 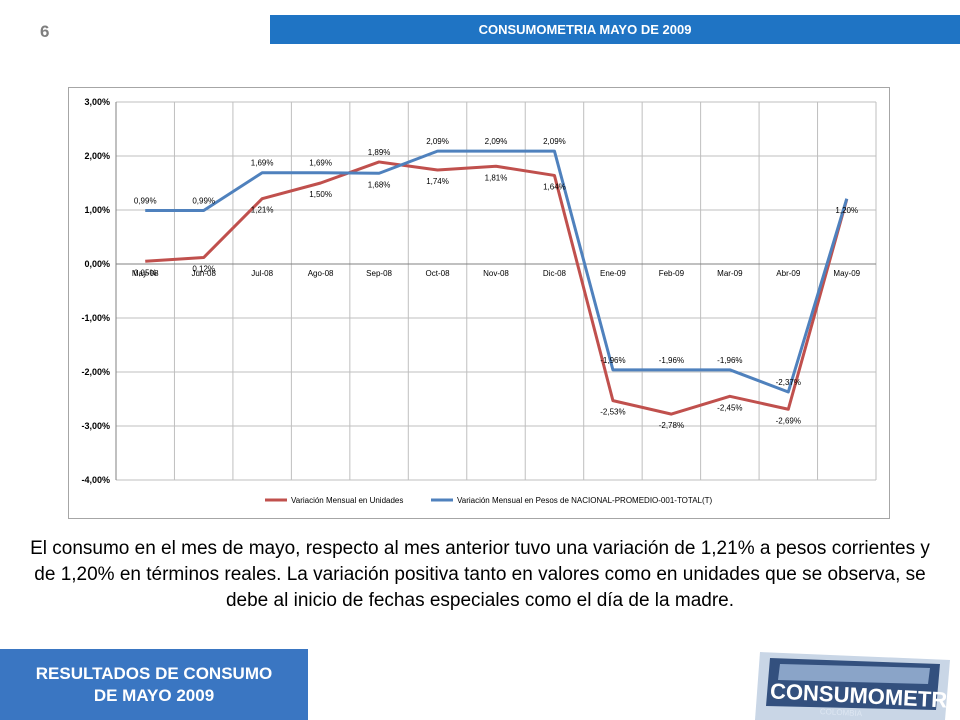 I want to click on data-label: 1,21%, so click(x=262, y=210).